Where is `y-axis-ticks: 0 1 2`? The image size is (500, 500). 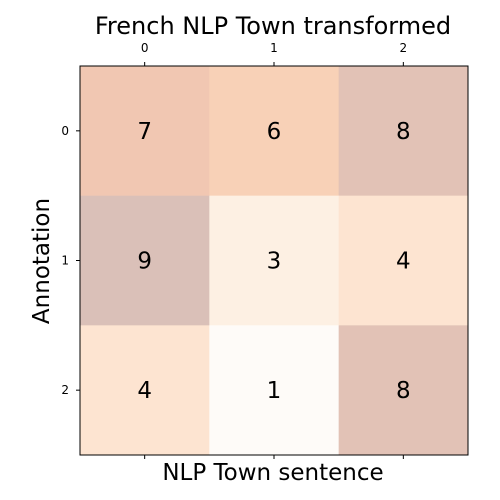
y-axis-ticks: 0 1 2 is located at coordinates (70, 260).